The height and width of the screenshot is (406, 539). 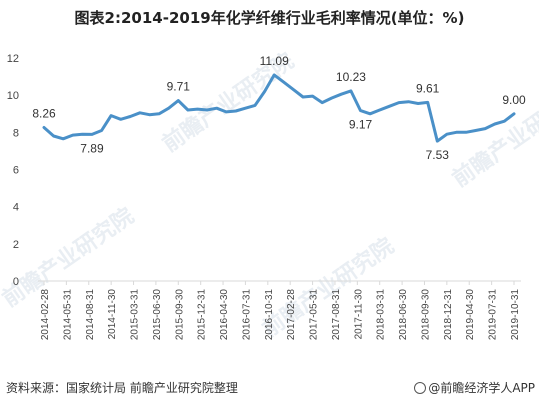 What do you see at coordinates (425, 315) in the screenshot?
I see `x-tick-label: 2018-09-30` at bounding box center [425, 315].